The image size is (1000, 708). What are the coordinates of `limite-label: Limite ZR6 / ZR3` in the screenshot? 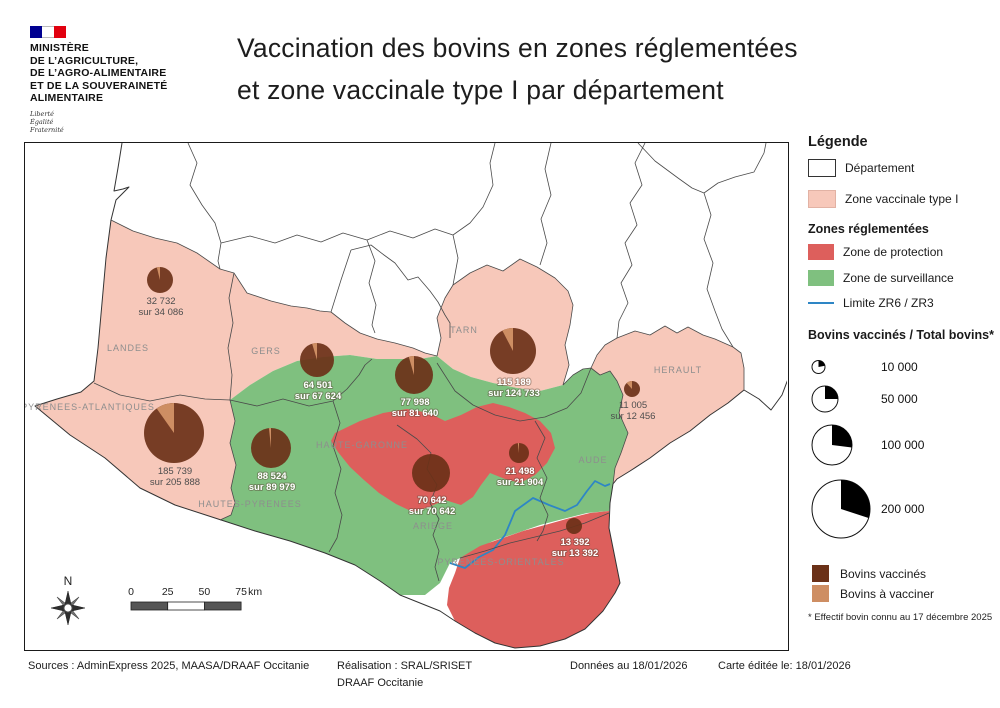 It's located at (888, 303).